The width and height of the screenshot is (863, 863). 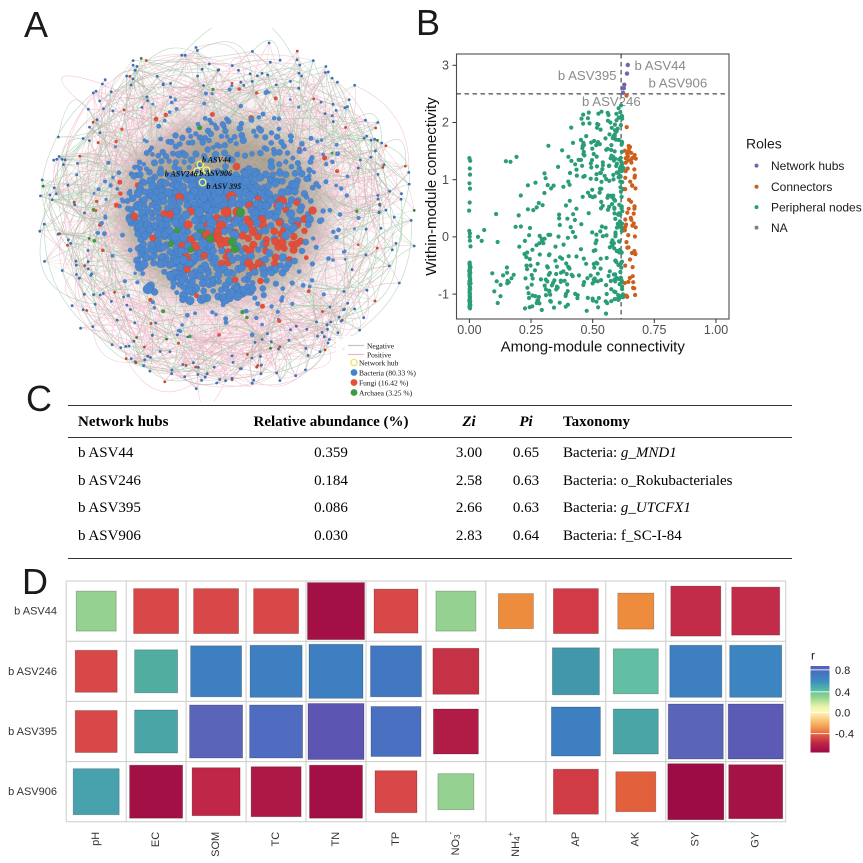 What do you see at coordinates (842, 714) in the screenshot?
I see `svg-text: 0.0` at bounding box center [842, 714].